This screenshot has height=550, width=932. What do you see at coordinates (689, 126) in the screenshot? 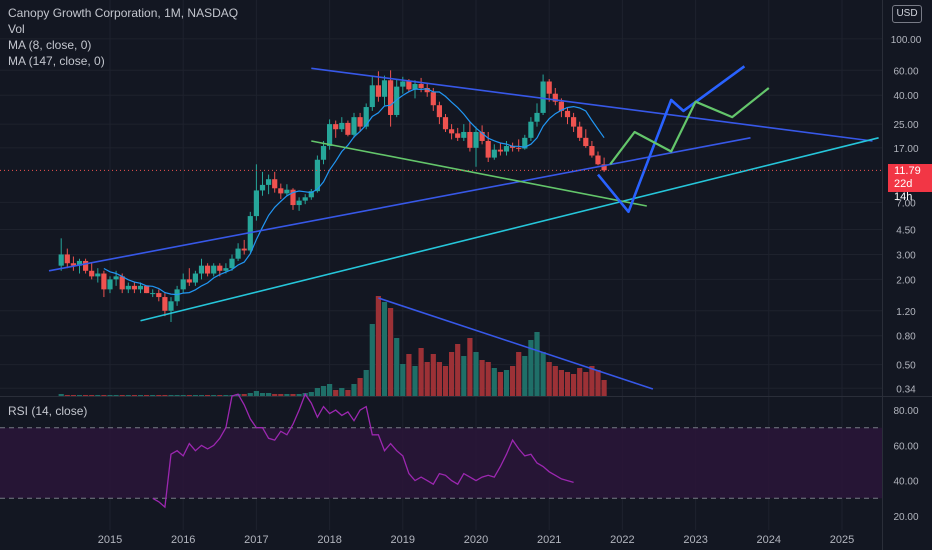
I see `projection-path-green` at bounding box center [689, 126].